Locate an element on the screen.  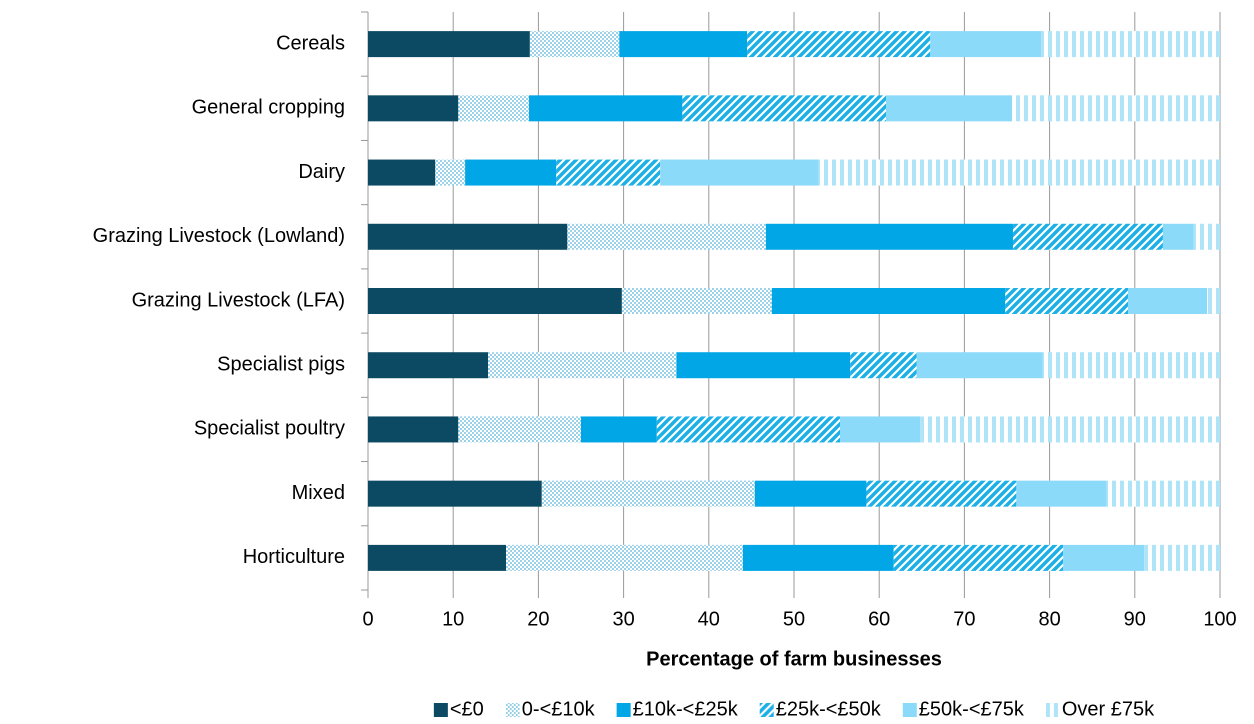
x-tick-label: 0 is located at coordinates (367, 619).